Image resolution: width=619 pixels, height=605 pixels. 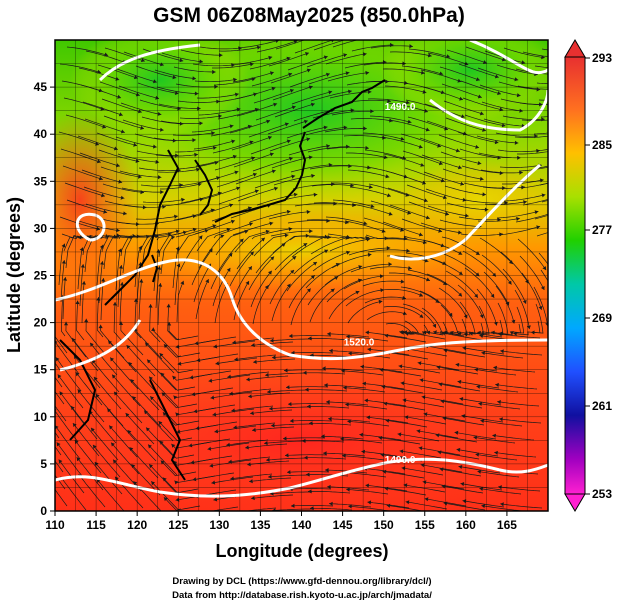 I want to click on y-tick-label: 0, so click(x=43, y=511).